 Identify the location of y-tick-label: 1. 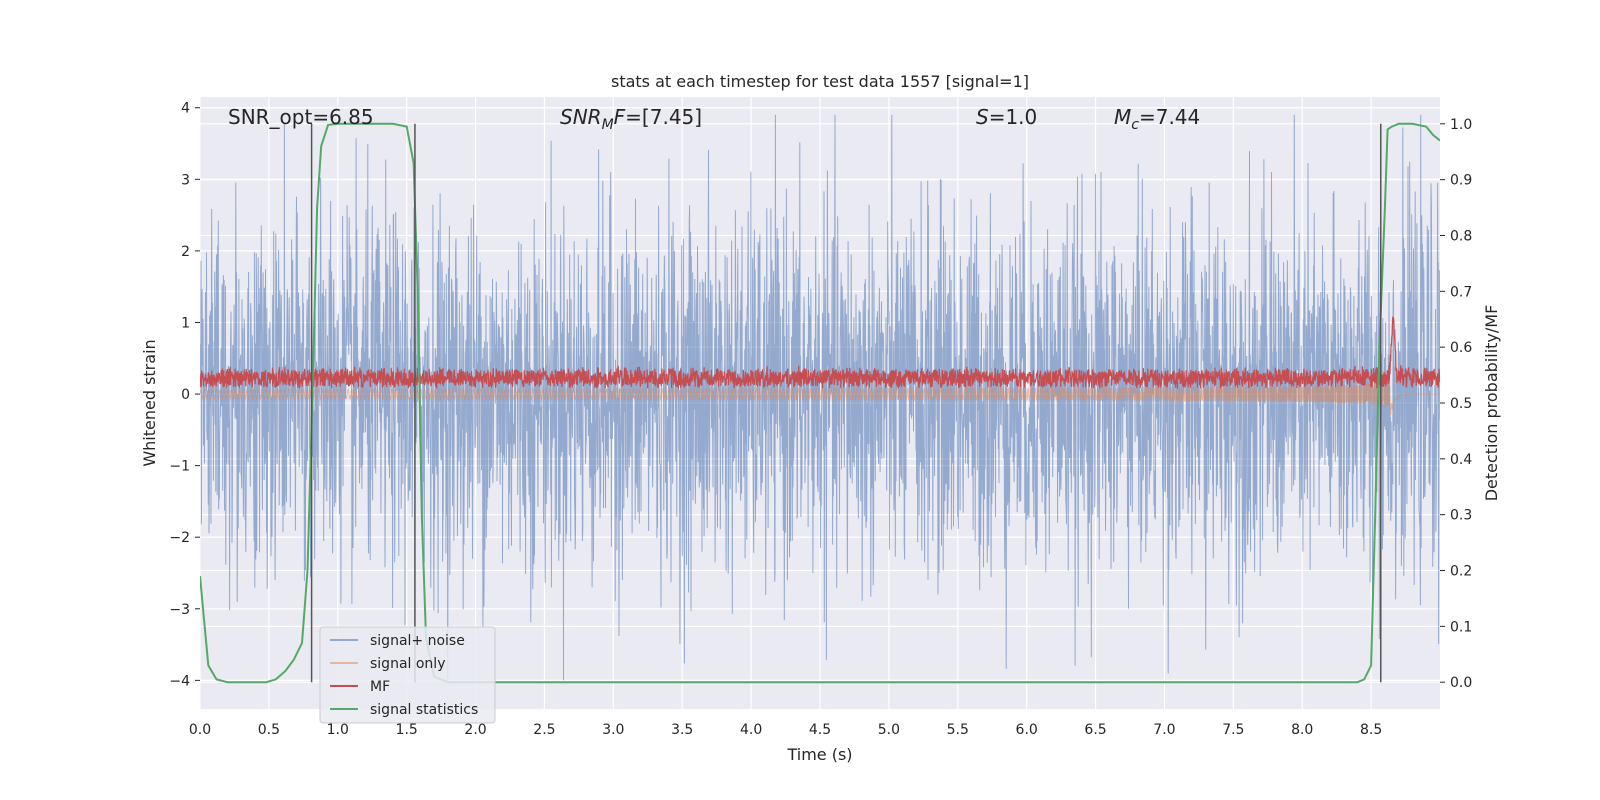
(185, 323).